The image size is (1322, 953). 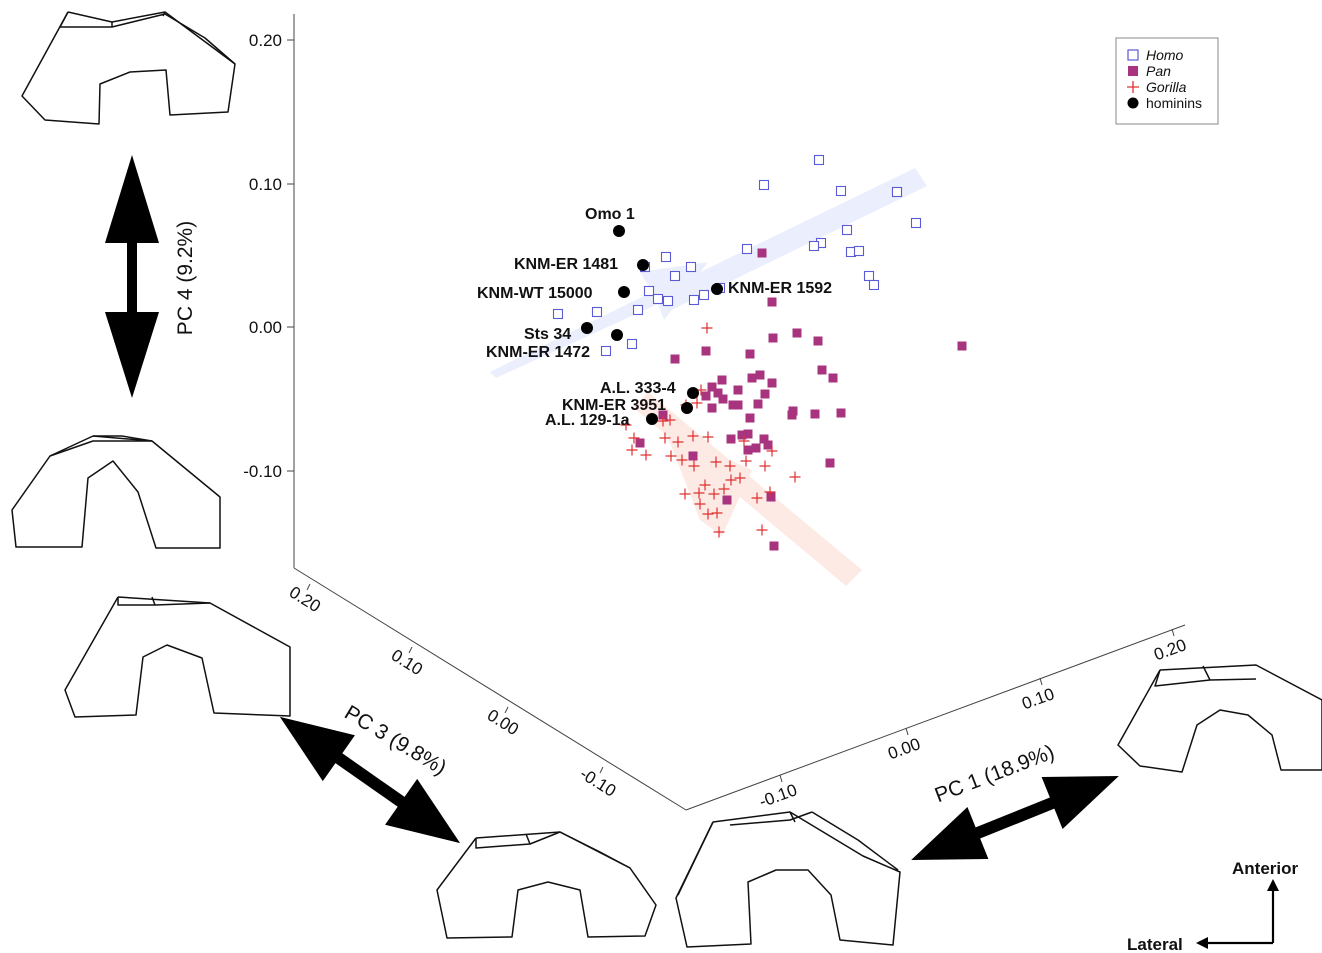 What do you see at coordinates (262, 471) in the screenshot?
I see `pc4-tick-label: -0.10` at bounding box center [262, 471].